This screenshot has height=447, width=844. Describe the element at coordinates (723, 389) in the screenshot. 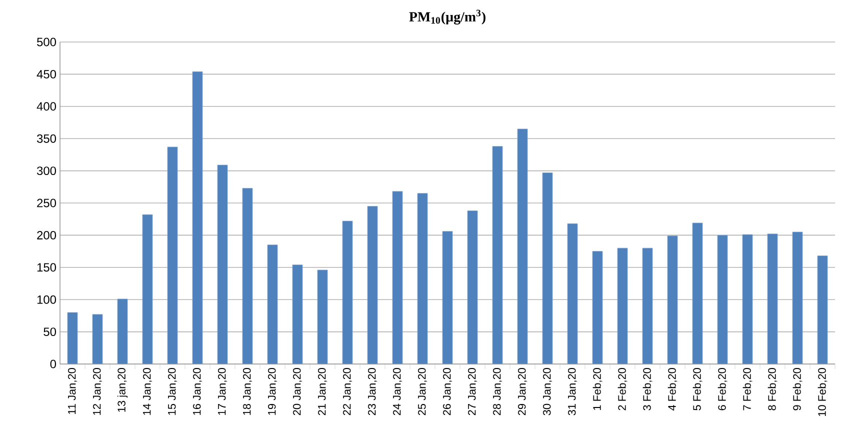

I see `x-tick-label: 6 Feb,20` at that location.